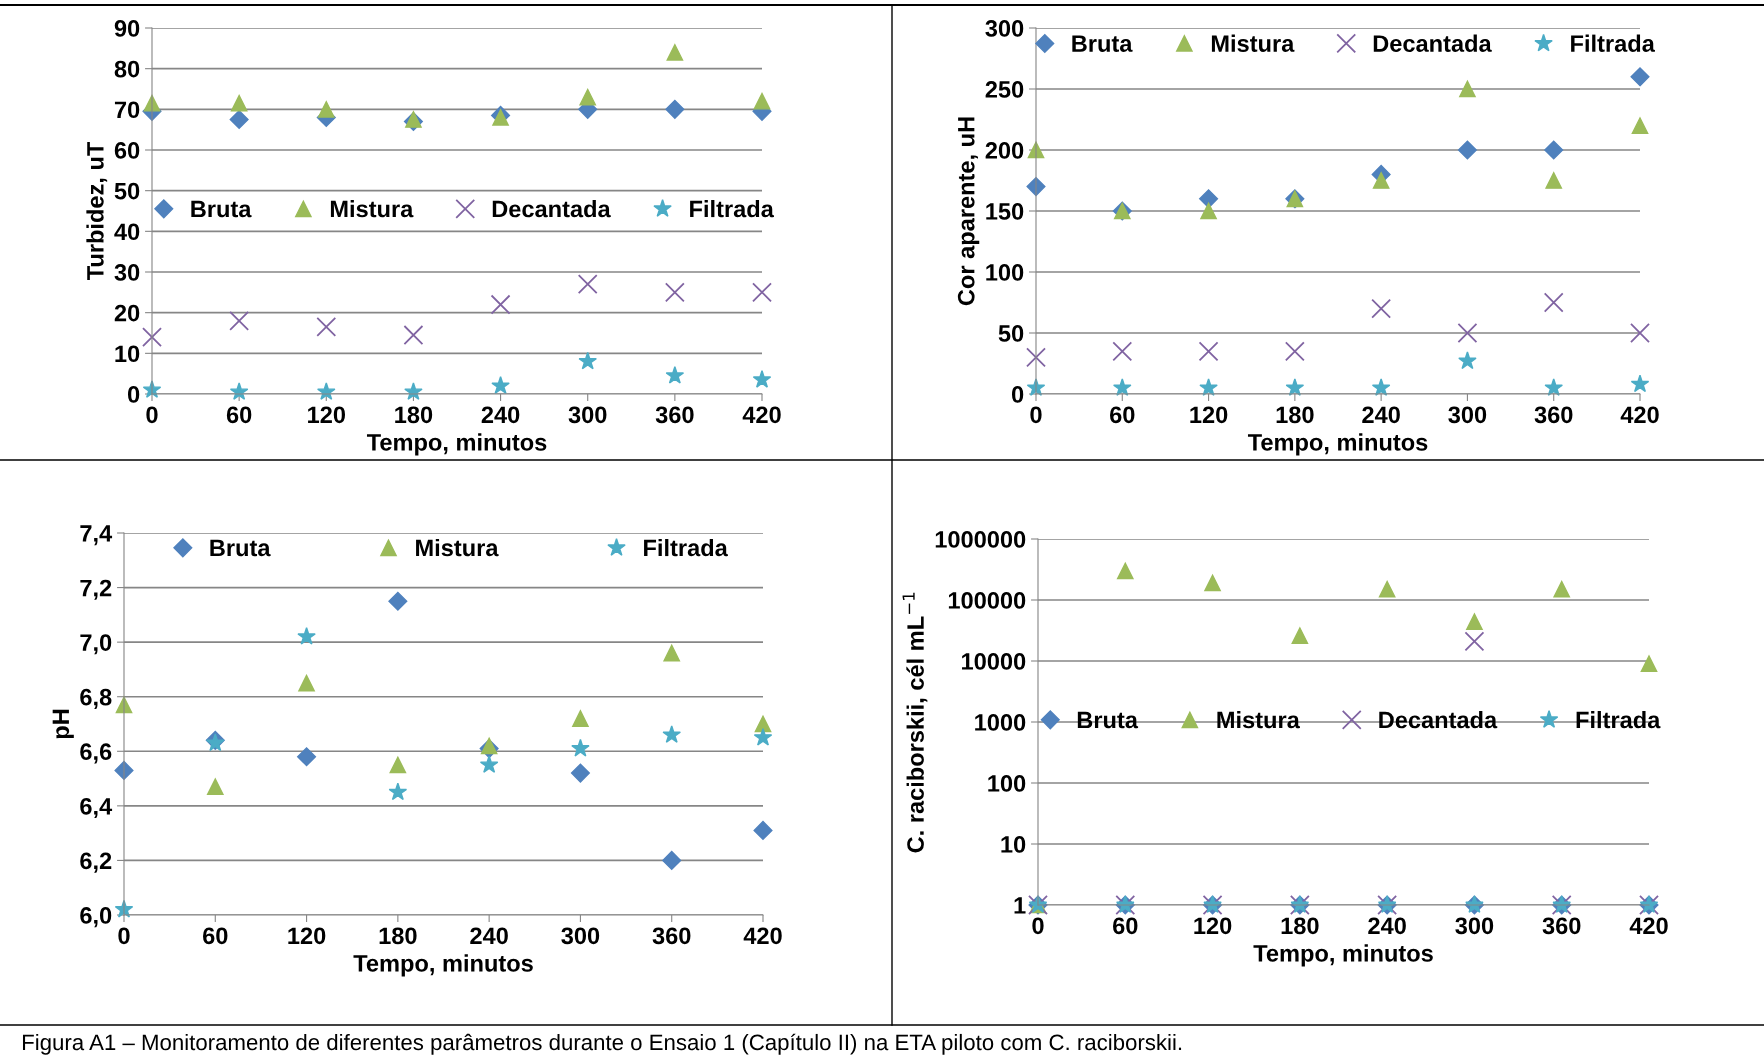 This screenshot has width=1764, height=1061. Describe the element at coordinates (1005, 211) in the screenshot. I see `y-tick-label: 150` at that location.